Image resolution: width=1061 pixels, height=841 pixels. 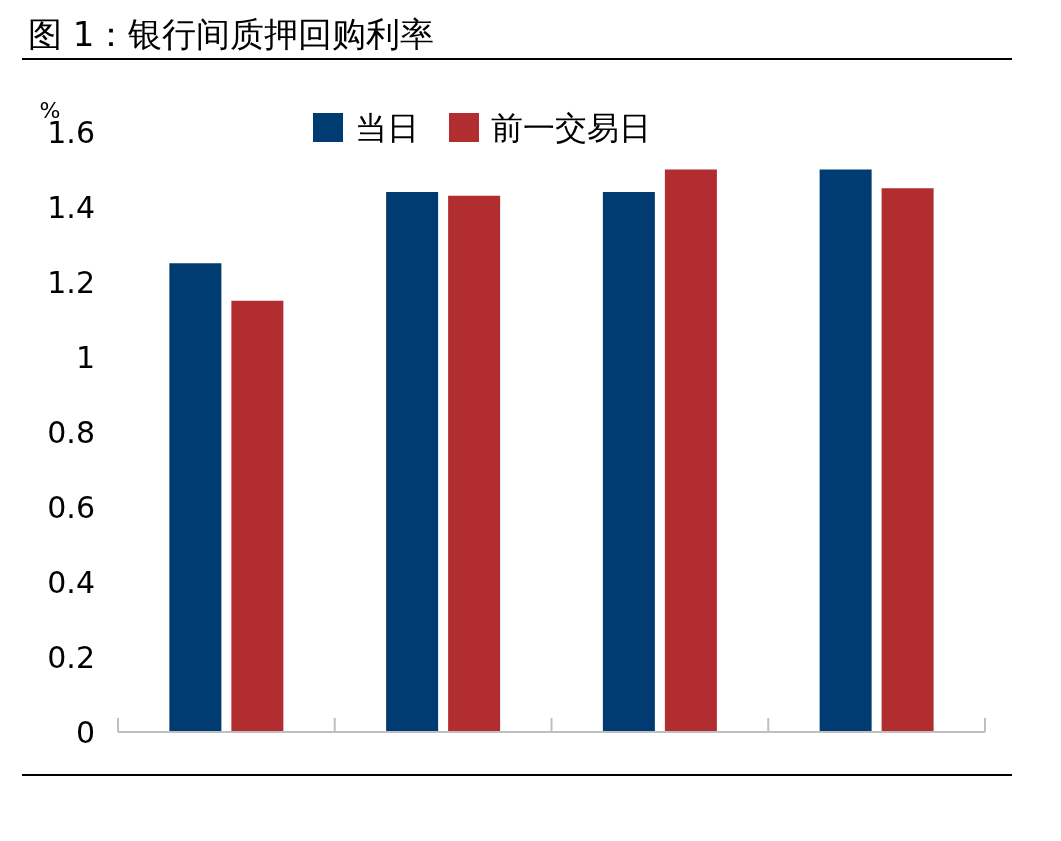 I want to click on legend-label: 前一交易日, so click(x=571, y=128).